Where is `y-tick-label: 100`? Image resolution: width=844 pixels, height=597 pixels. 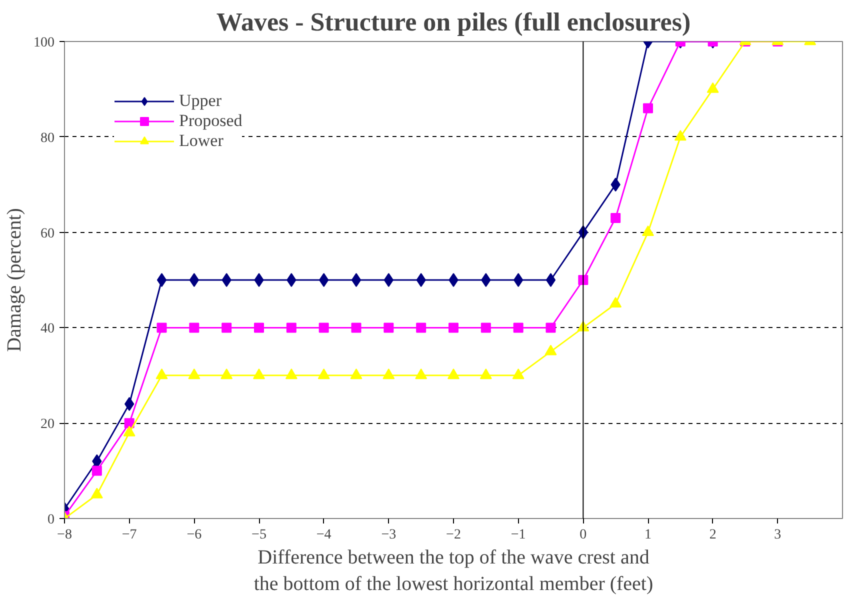
y-tick-label: 100 is located at coordinates (44, 43).